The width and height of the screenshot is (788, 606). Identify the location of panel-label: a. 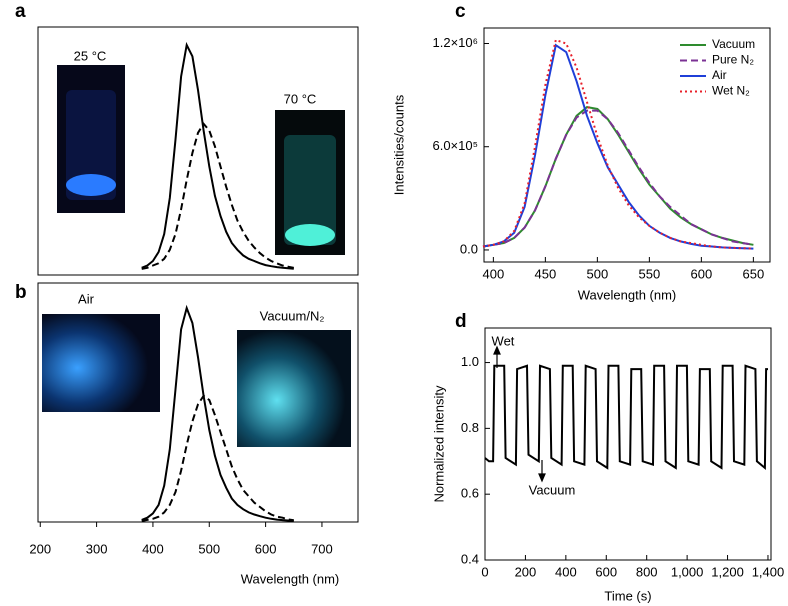
(20, 11).